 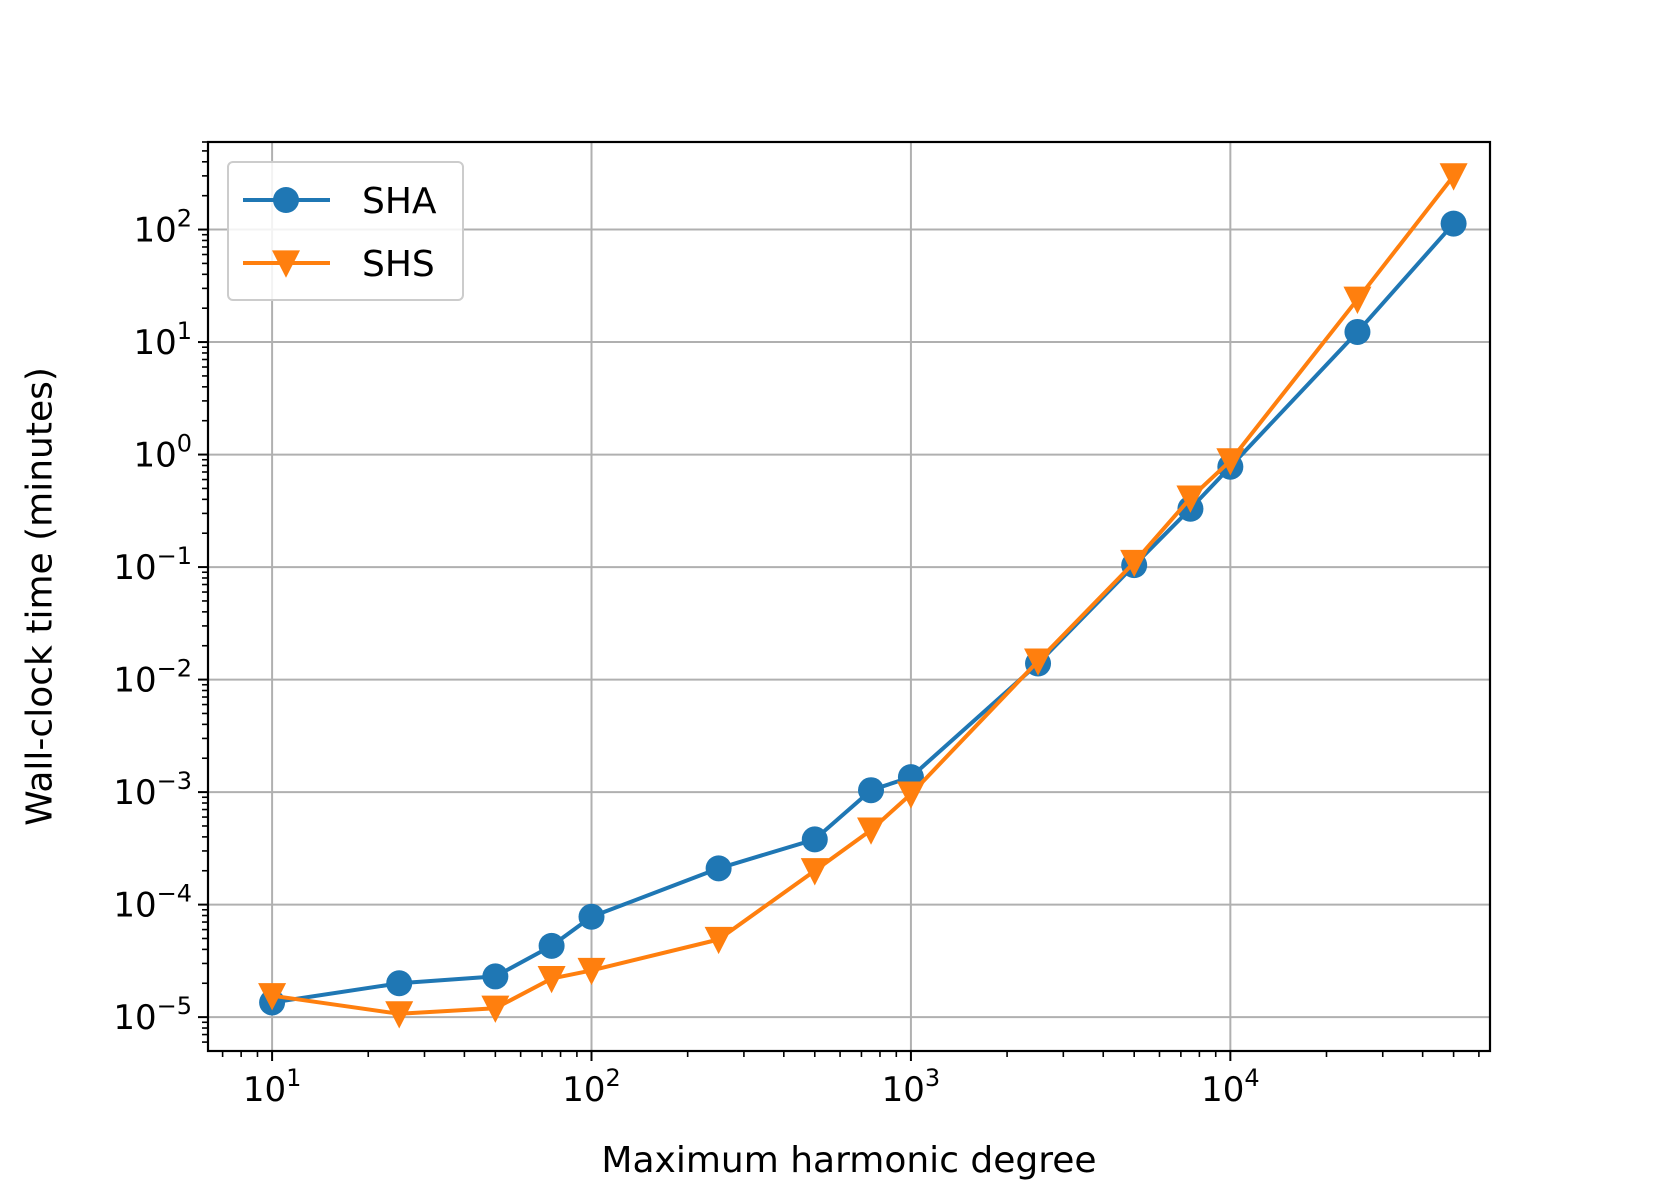 I want to click on x-tick-label: 10⁴, so click(x=1230, y=1087).